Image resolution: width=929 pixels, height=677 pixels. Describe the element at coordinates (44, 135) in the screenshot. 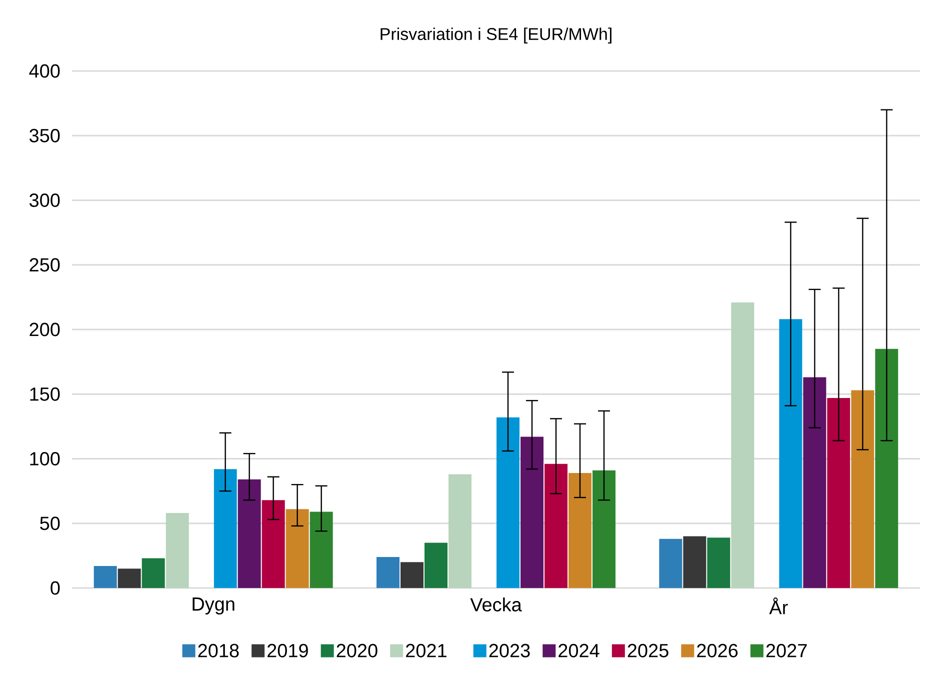

I see `y-tick-label: 350` at that location.